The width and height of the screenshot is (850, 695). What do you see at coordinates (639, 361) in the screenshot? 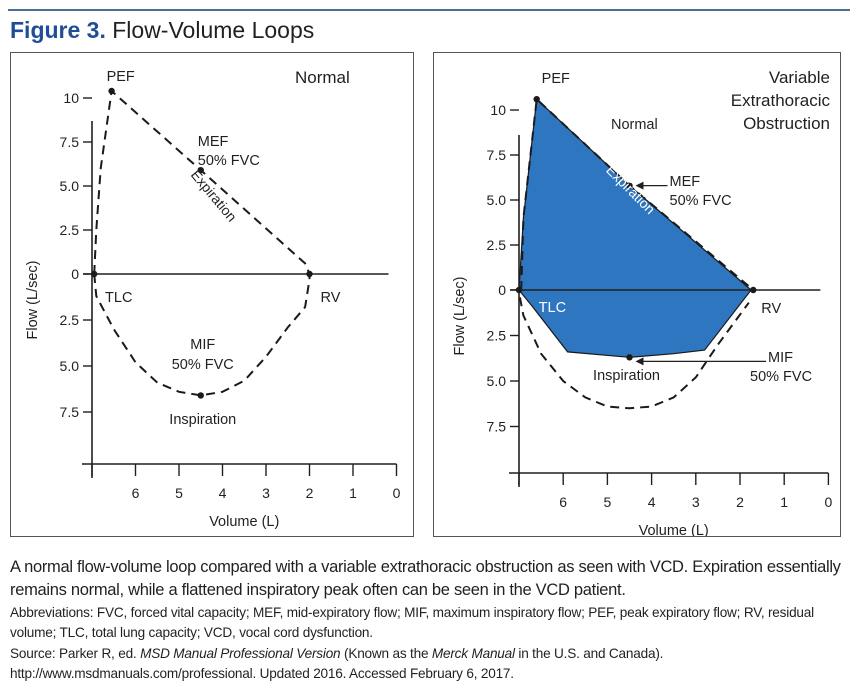
I see `mif-arrow-head` at bounding box center [639, 361].